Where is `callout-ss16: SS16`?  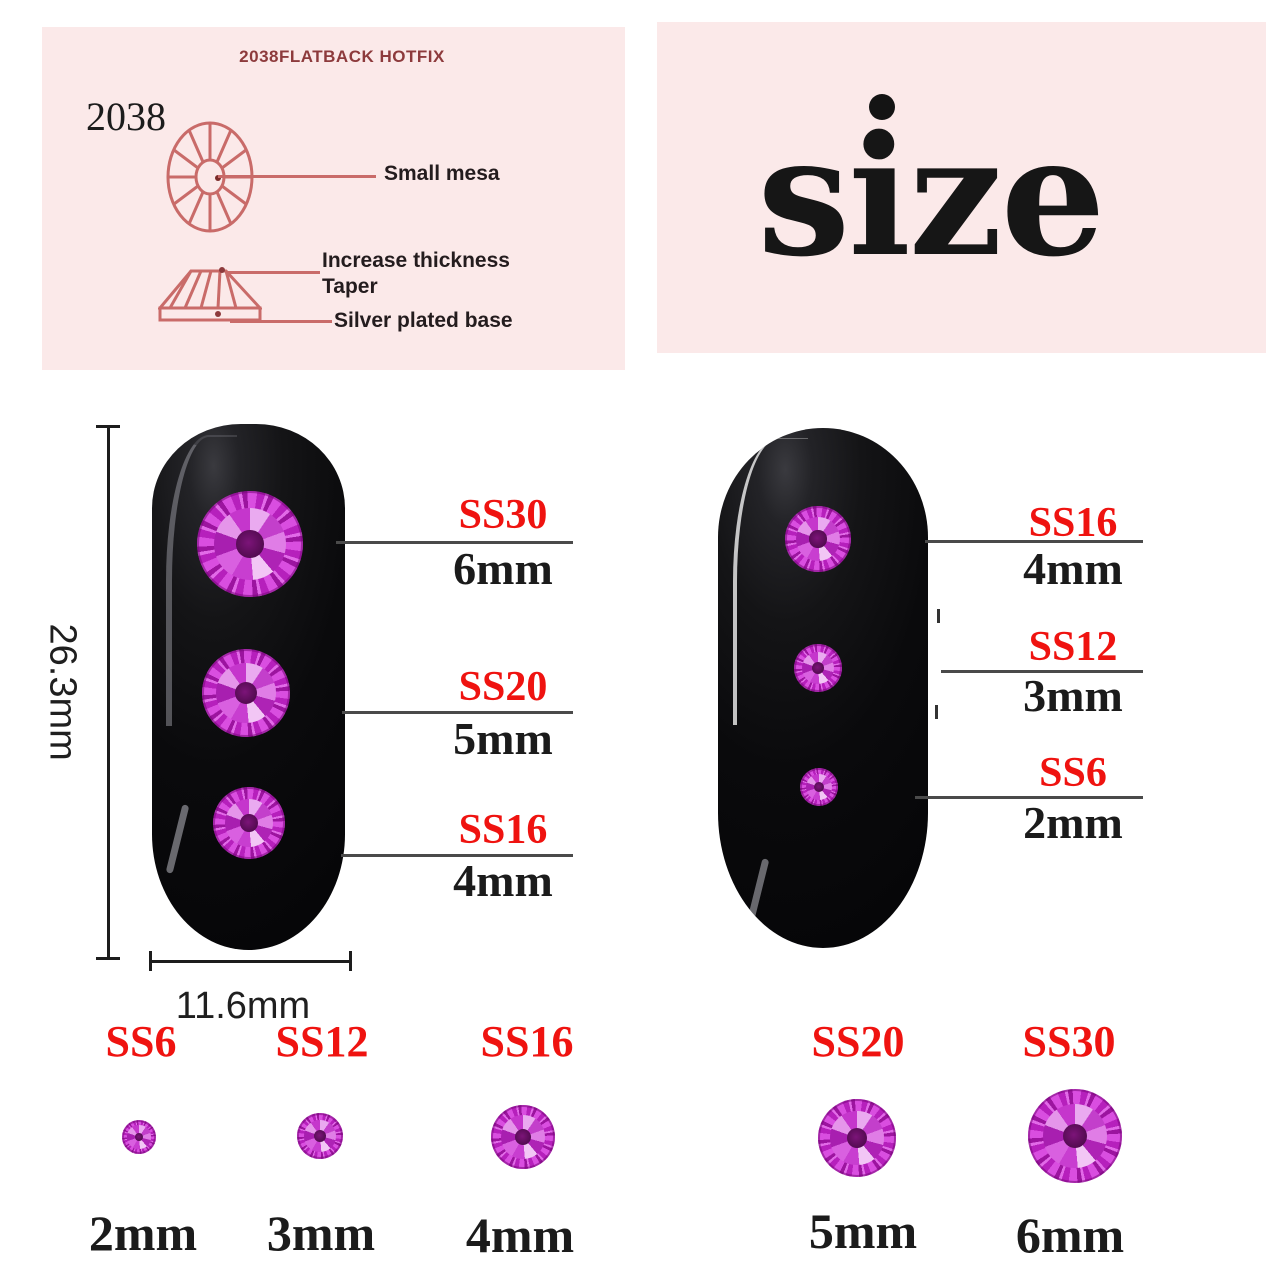
callout-ss16: SS16 is located at coordinates (503, 830).